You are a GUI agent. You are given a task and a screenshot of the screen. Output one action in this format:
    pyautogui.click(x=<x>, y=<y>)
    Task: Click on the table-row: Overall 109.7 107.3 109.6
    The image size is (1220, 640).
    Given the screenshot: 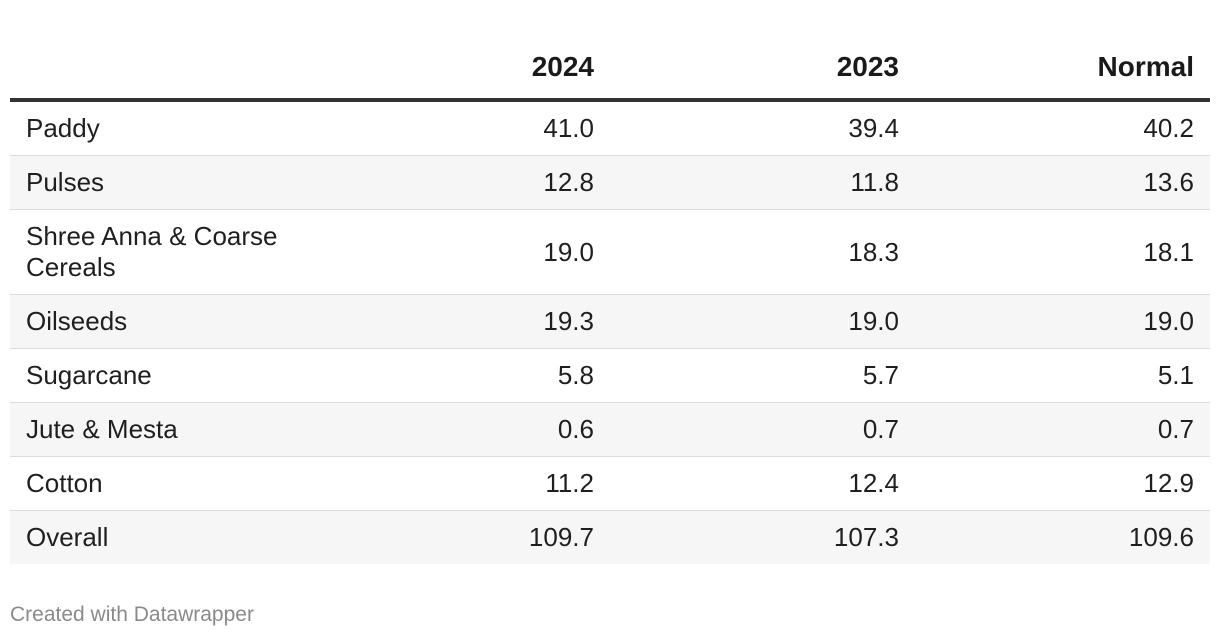 What is the action you would take?
    pyautogui.click(x=610, y=537)
    